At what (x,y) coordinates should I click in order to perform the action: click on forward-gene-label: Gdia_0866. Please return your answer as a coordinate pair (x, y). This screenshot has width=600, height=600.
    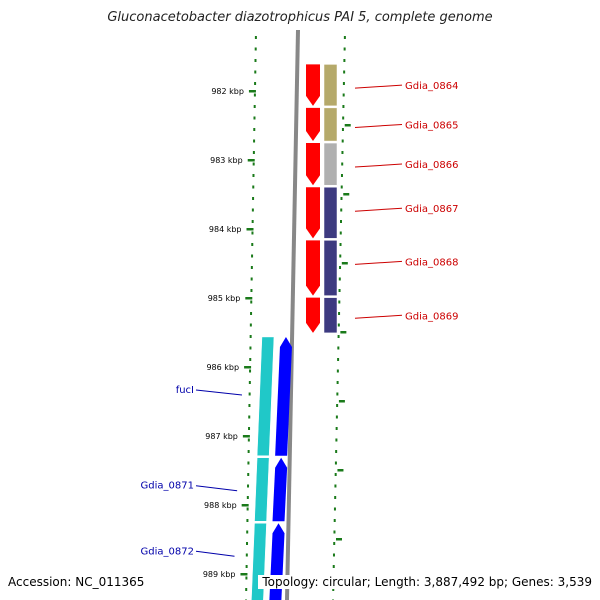
    Looking at the image, I should click on (431, 165).